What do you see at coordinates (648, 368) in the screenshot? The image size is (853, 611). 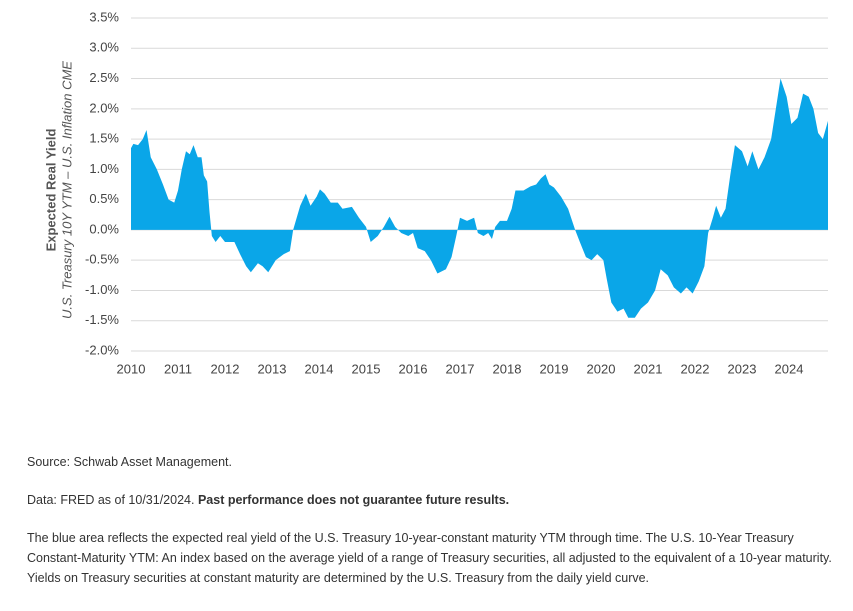 I see `x-tick-label: 2021` at bounding box center [648, 368].